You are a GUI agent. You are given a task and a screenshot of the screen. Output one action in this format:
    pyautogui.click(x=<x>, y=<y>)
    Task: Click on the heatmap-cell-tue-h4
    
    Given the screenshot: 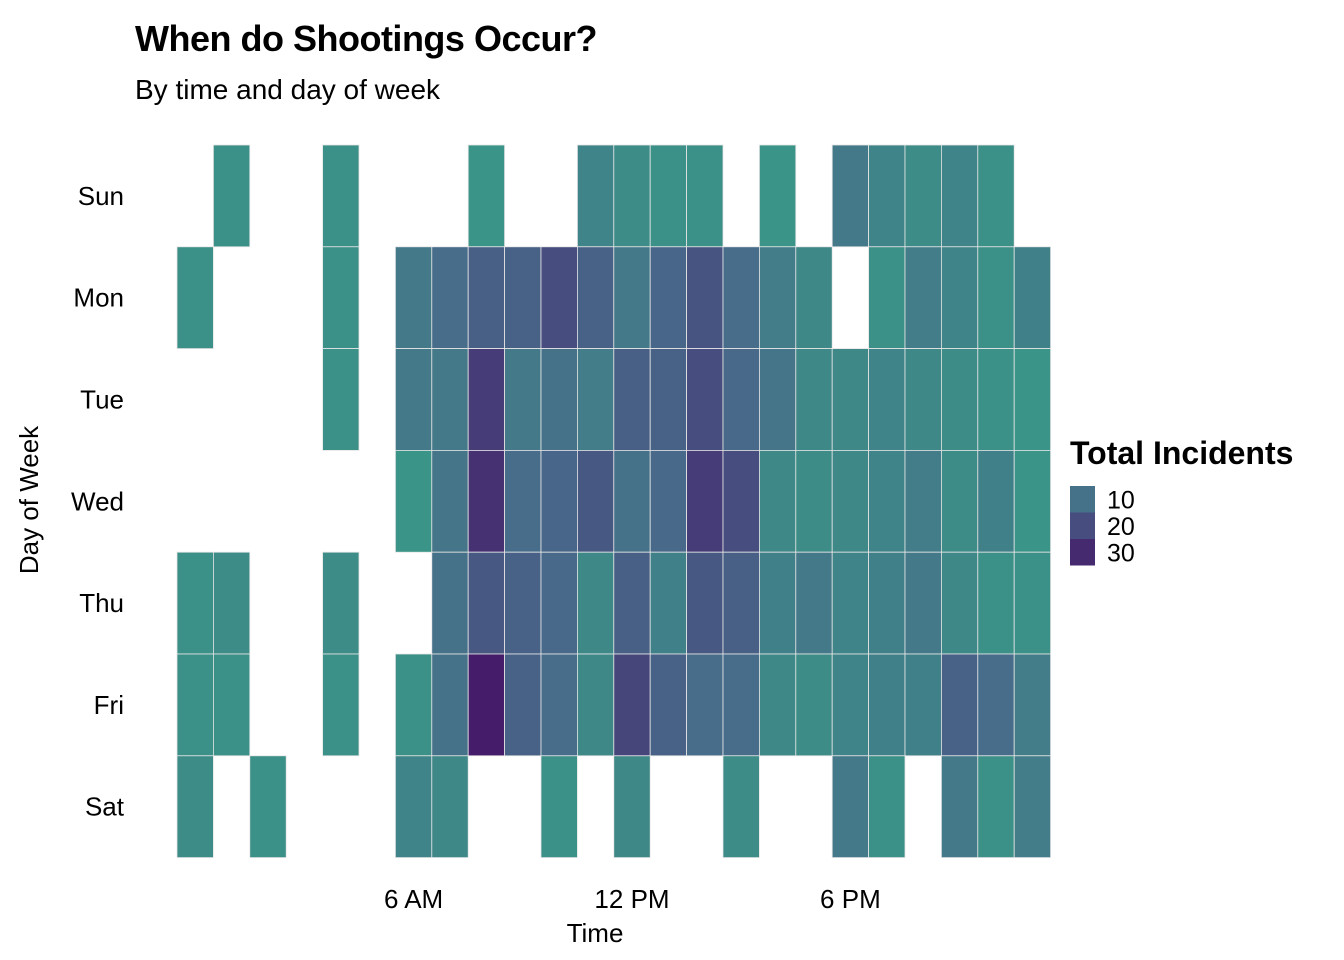 What is the action you would take?
    pyautogui.click(x=341, y=399)
    